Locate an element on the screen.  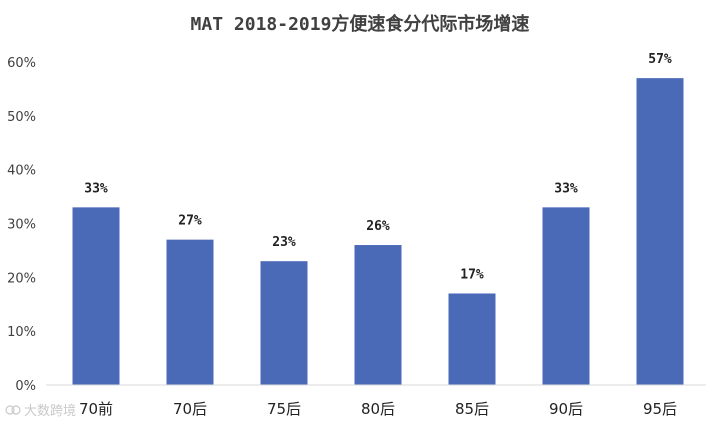
x-tick-label: 70后 is located at coordinates (190, 409).